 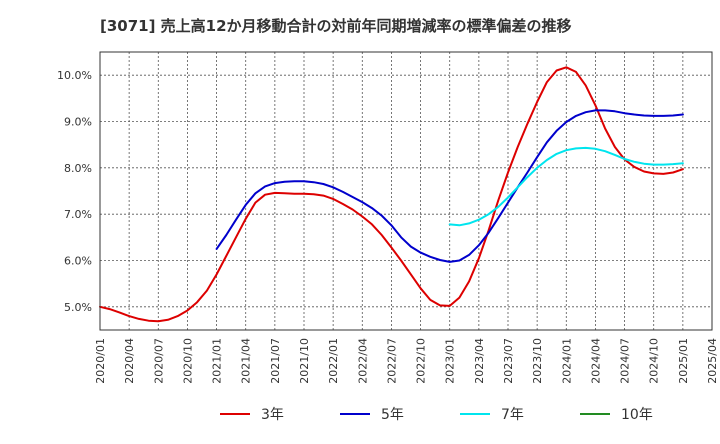 What do you see at coordinates (129, 361) in the screenshot?
I see `x-tick-label: 2020/04` at bounding box center [129, 361].